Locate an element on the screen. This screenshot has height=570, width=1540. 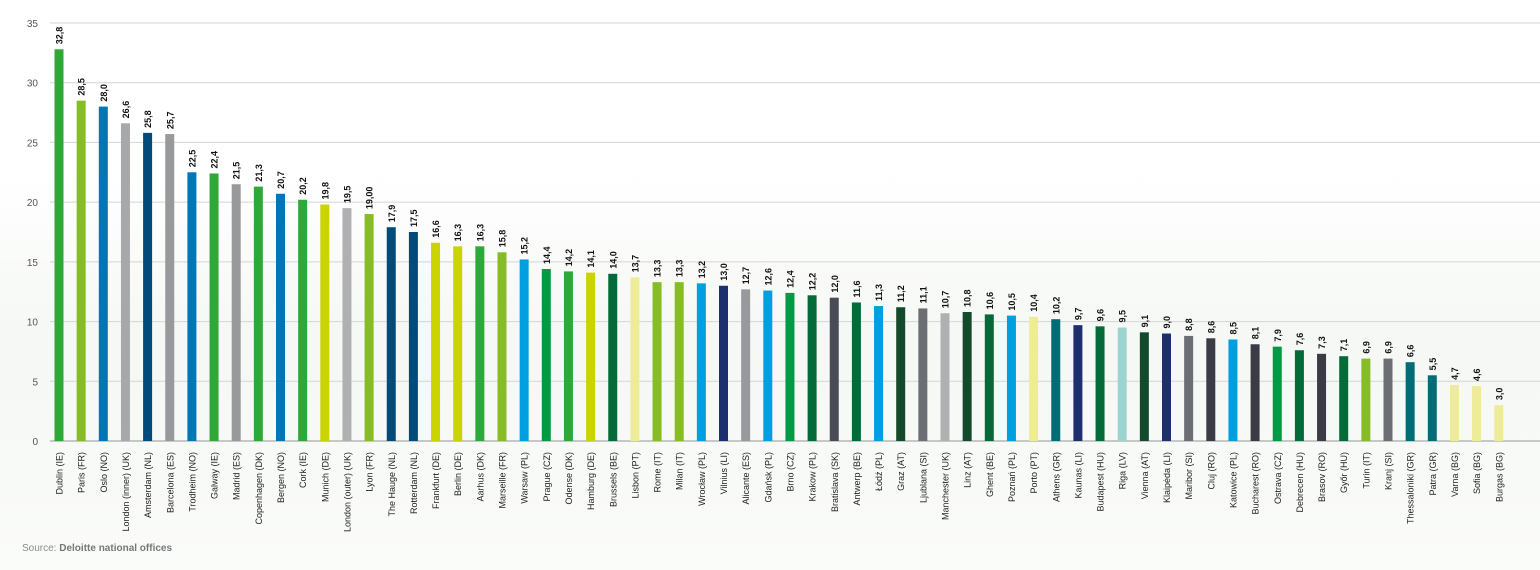
category-label: Cluj (RO) is located at coordinates (1211, 471).